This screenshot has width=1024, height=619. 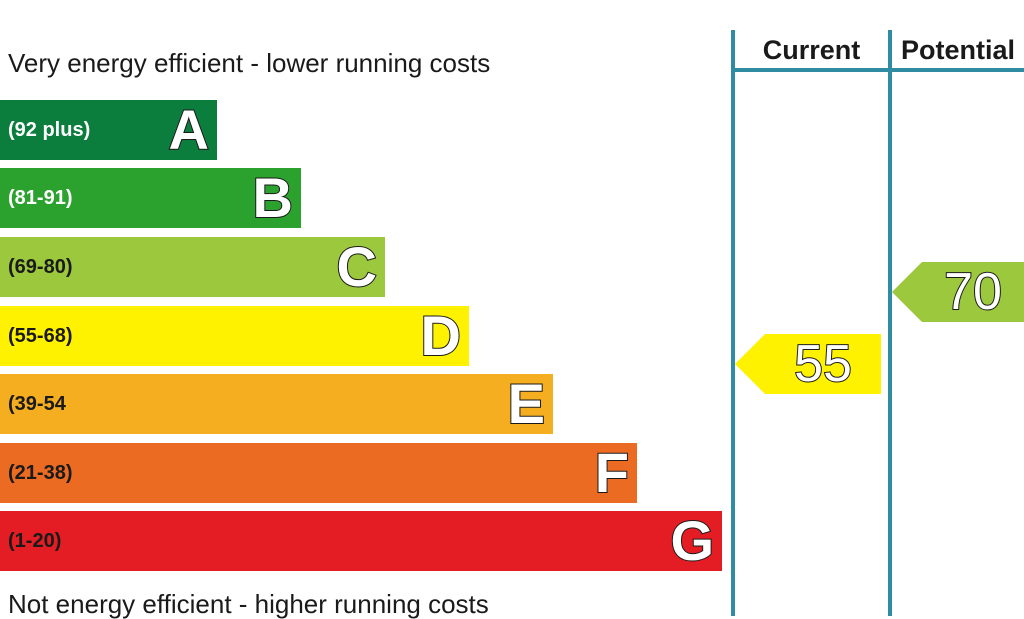 What do you see at coordinates (40, 267) in the screenshot?
I see `band-range-label: (69-80)` at bounding box center [40, 267].